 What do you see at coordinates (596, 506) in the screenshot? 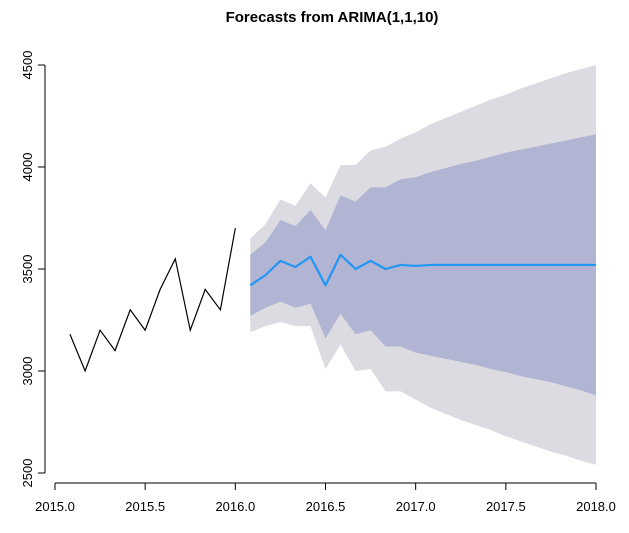
I see `x-tick-label: 2018.0` at bounding box center [596, 506].